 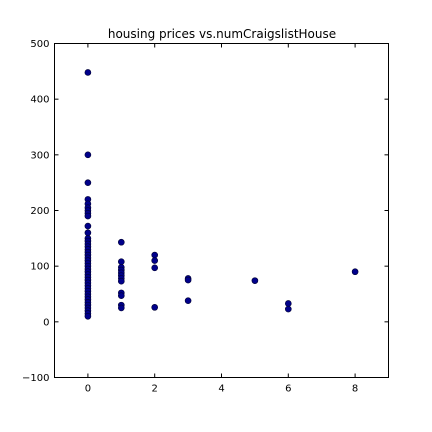 What do you see at coordinates (288, 389) in the screenshot?
I see `x-tick-label: 6` at bounding box center [288, 389].